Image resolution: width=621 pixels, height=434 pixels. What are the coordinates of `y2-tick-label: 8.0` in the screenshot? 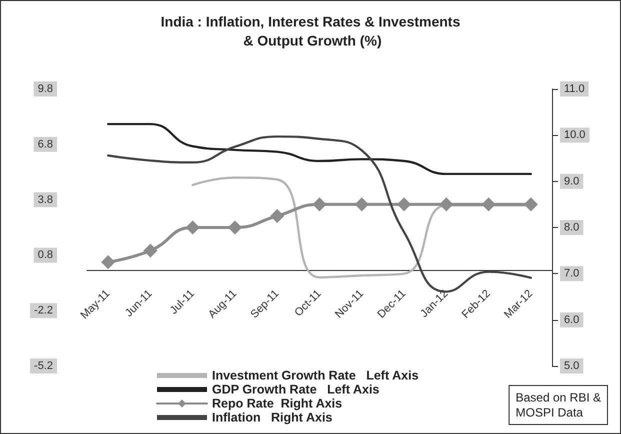 It's located at (572, 228).